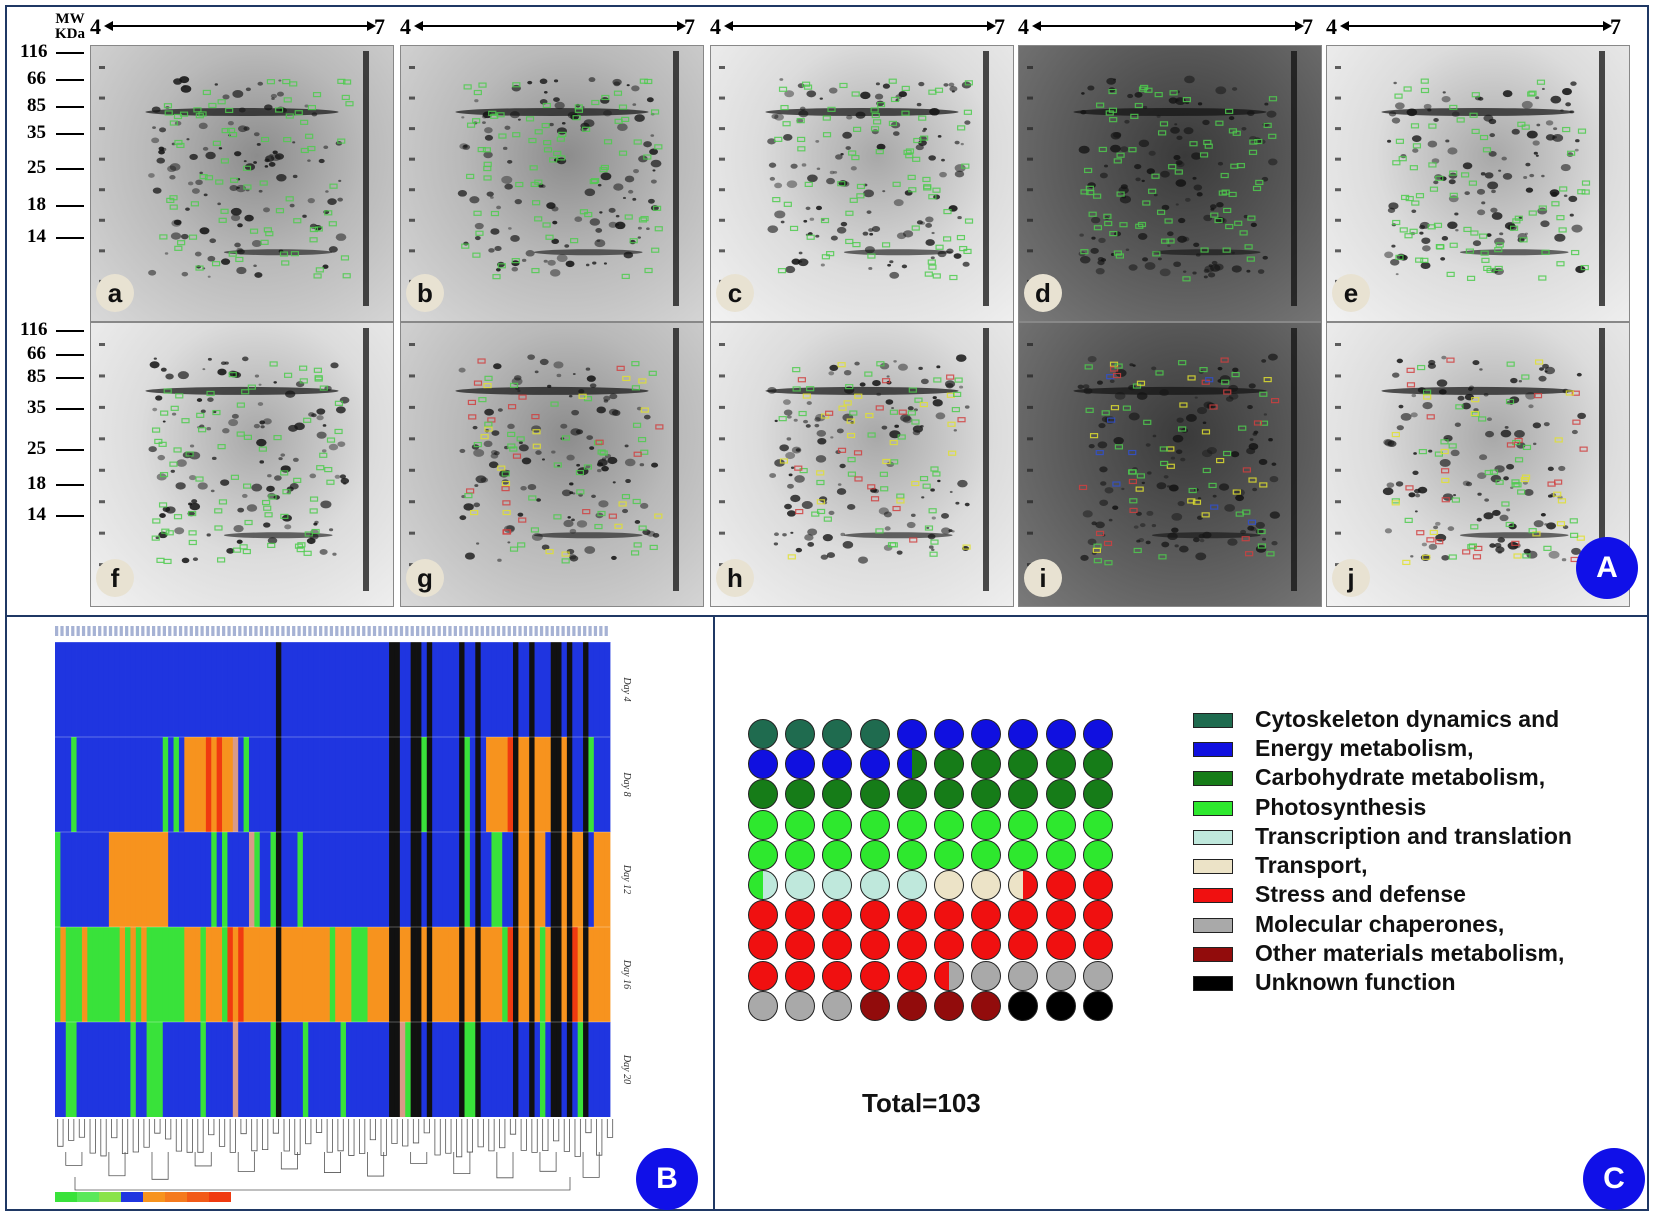 This screenshot has width=1654, height=1217. I want to click on mw-marker-label: 14, so click(36, 514).